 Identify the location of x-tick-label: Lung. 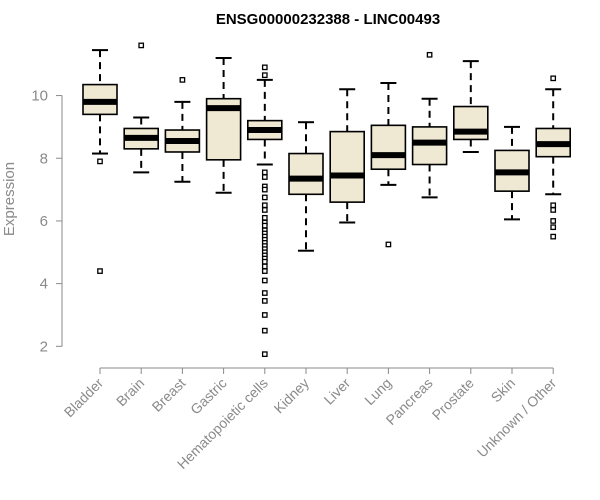
(377, 391).